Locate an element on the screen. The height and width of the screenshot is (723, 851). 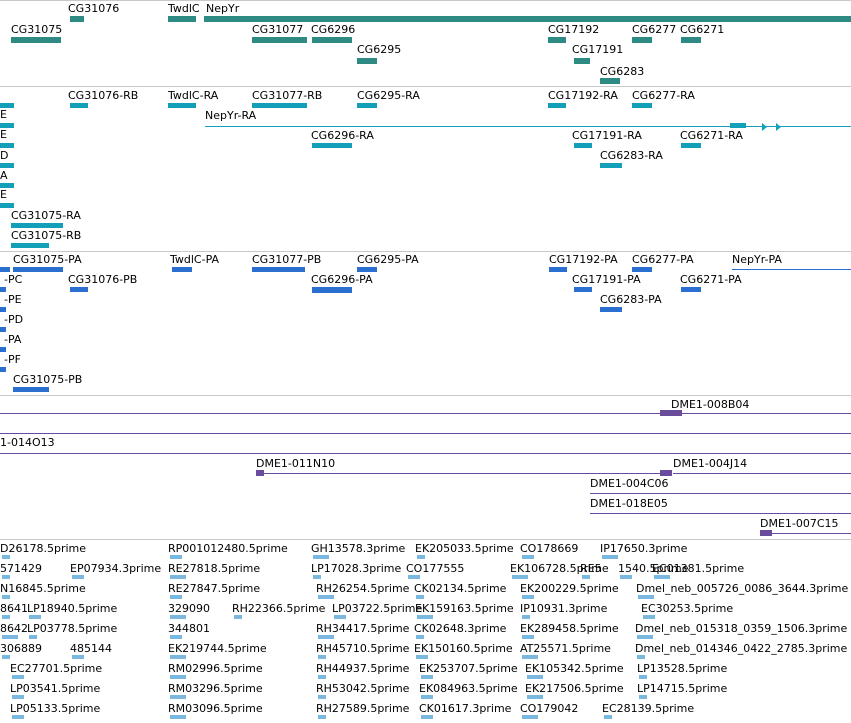
transcript-label: TwdlC-RA is located at coordinates (193, 95).